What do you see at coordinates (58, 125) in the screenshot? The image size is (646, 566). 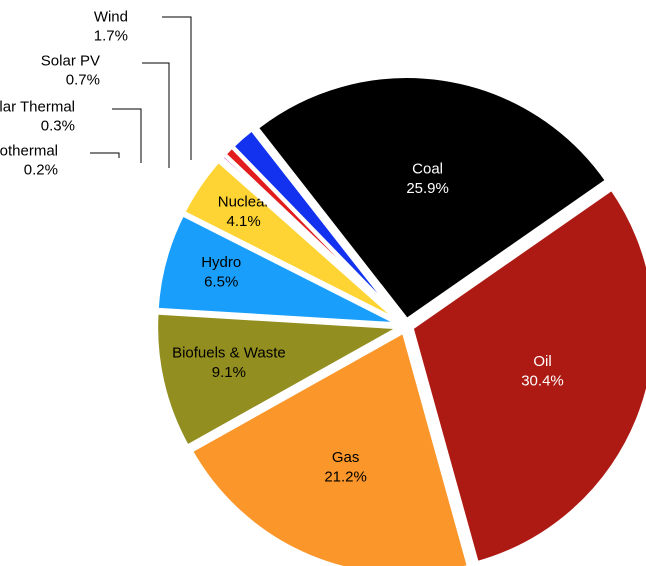 I see `slice-value: 0.3%` at bounding box center [58, 125].